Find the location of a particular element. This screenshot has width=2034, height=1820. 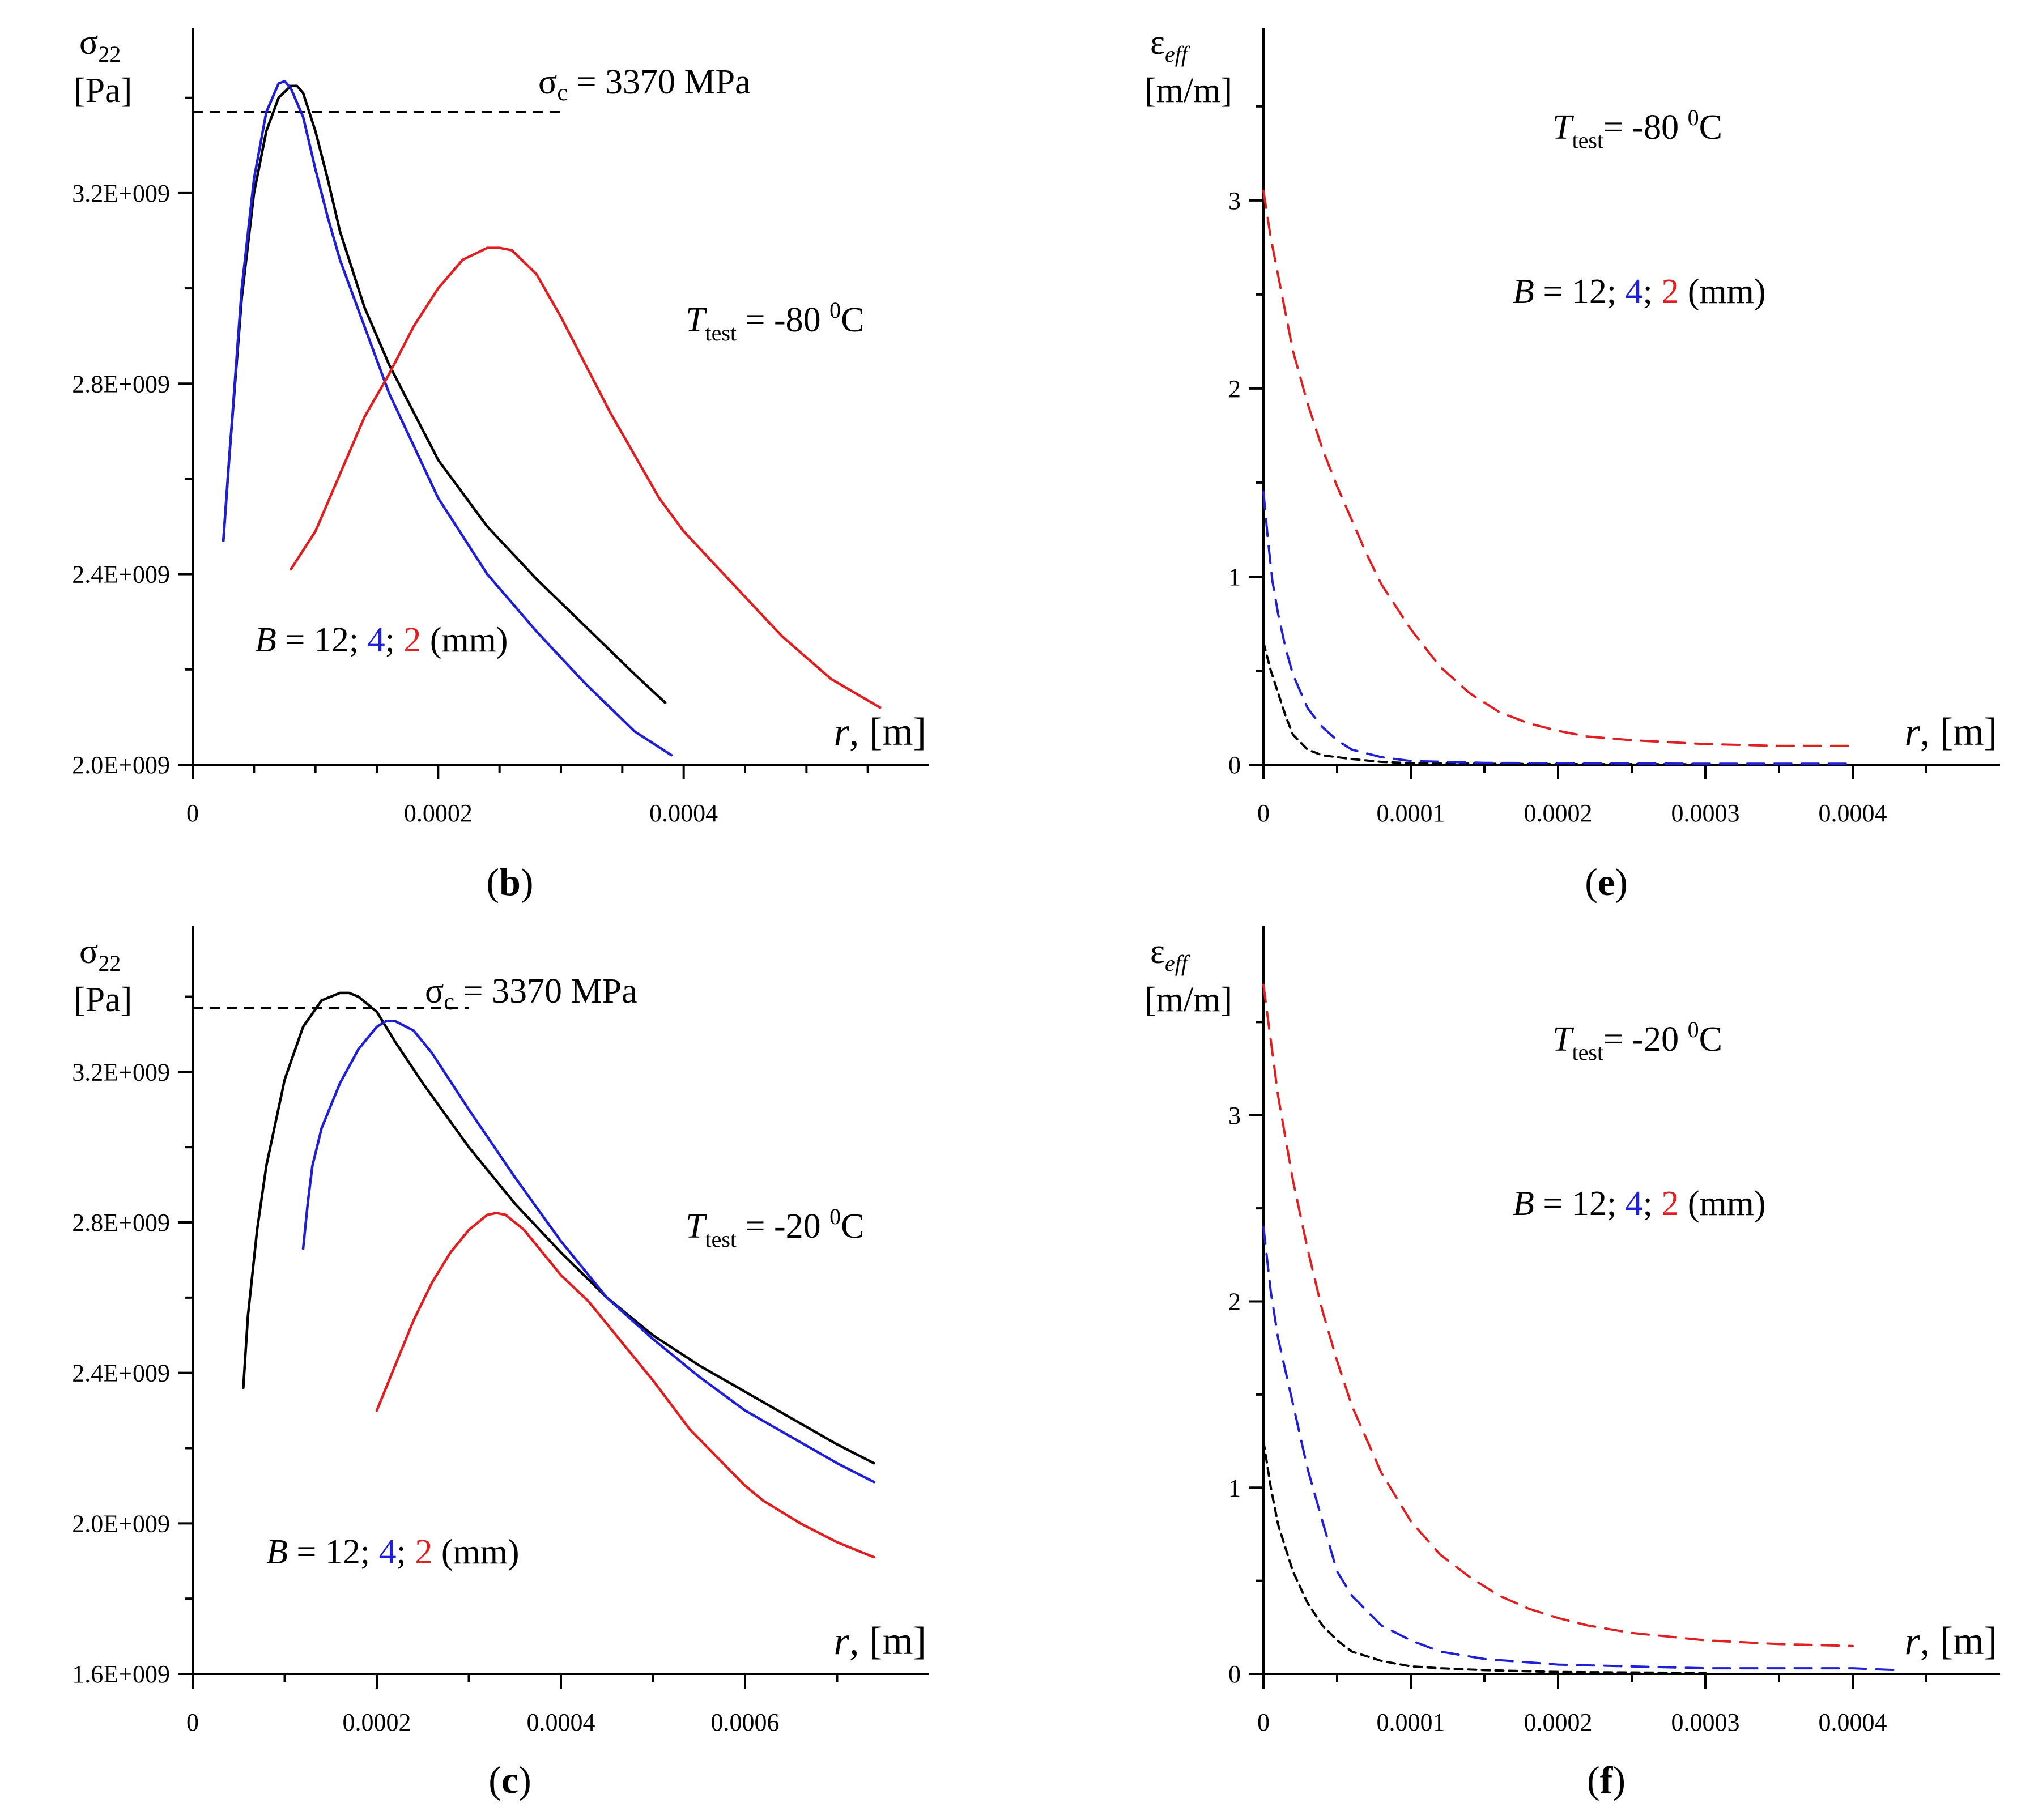

panel-label-letter: c is located at coordinates (510, 1779).